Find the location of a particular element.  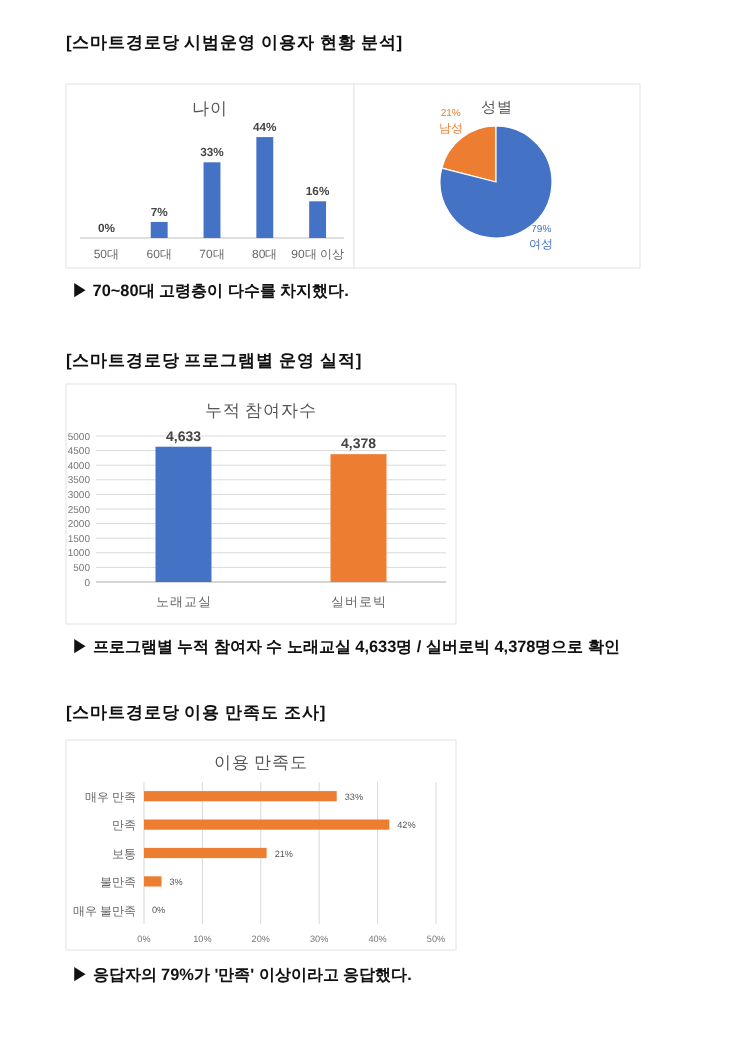

text: [스마트경로당 프로그램별 운영 실적] is located at coordinates (214, 360).